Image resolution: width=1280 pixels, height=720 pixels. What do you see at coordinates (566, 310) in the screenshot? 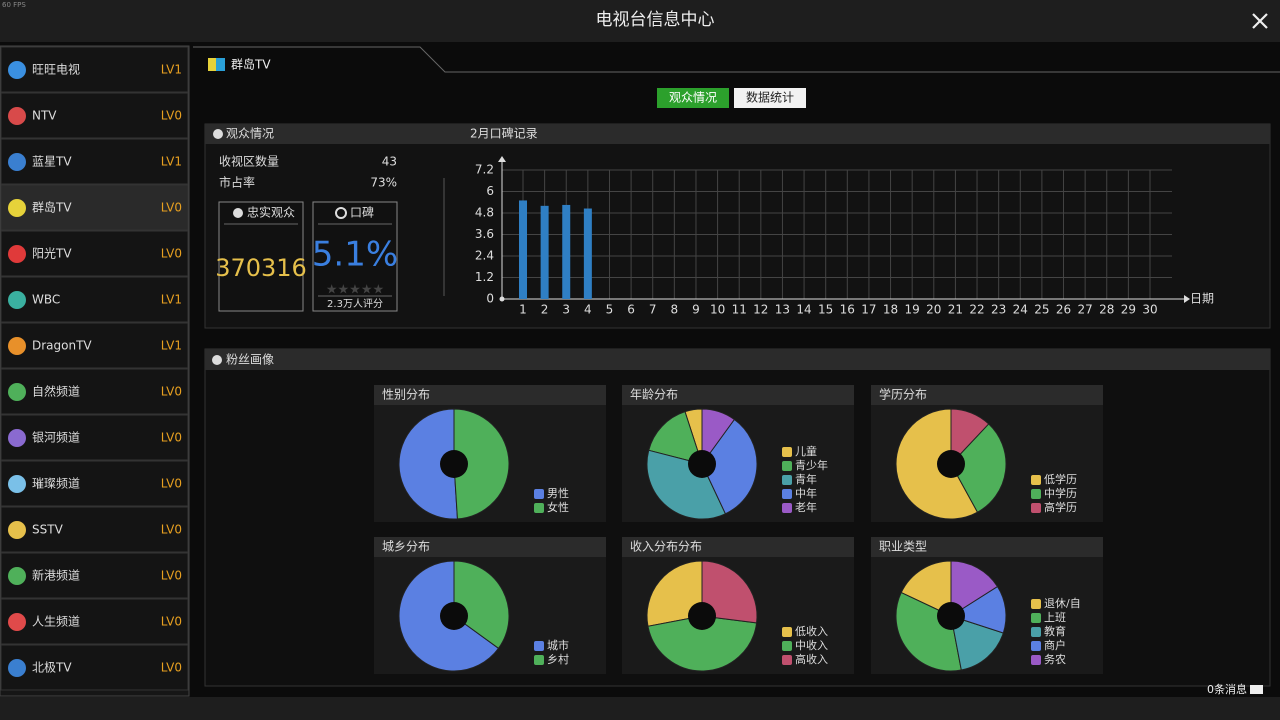
I see `x-tick-label: 3` at bounding box center [566, 310].